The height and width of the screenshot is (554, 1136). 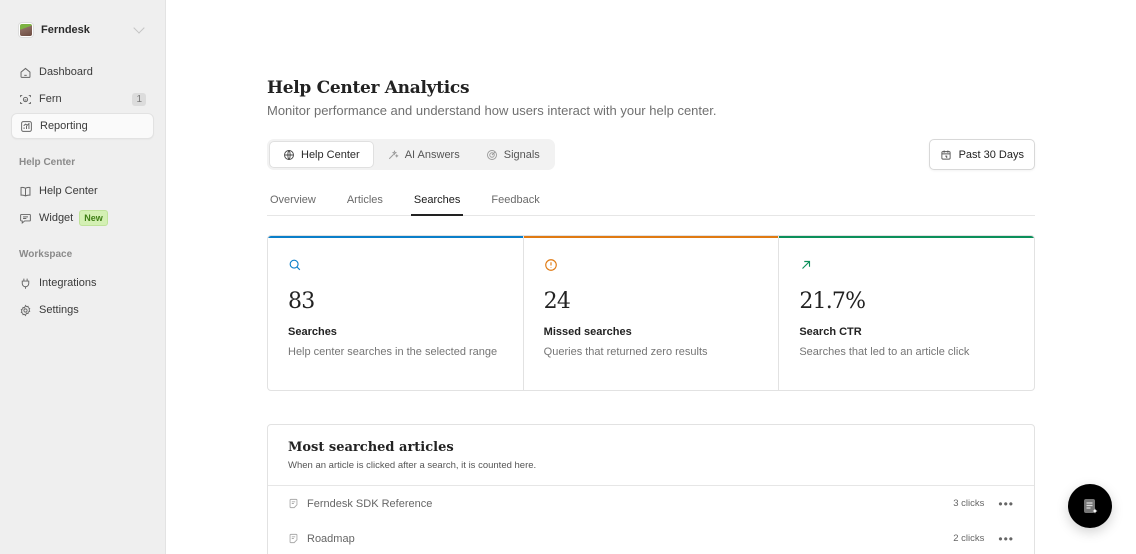 I want to click on sidebar-item-fern: Fern 1, so click(x=82, y=99).